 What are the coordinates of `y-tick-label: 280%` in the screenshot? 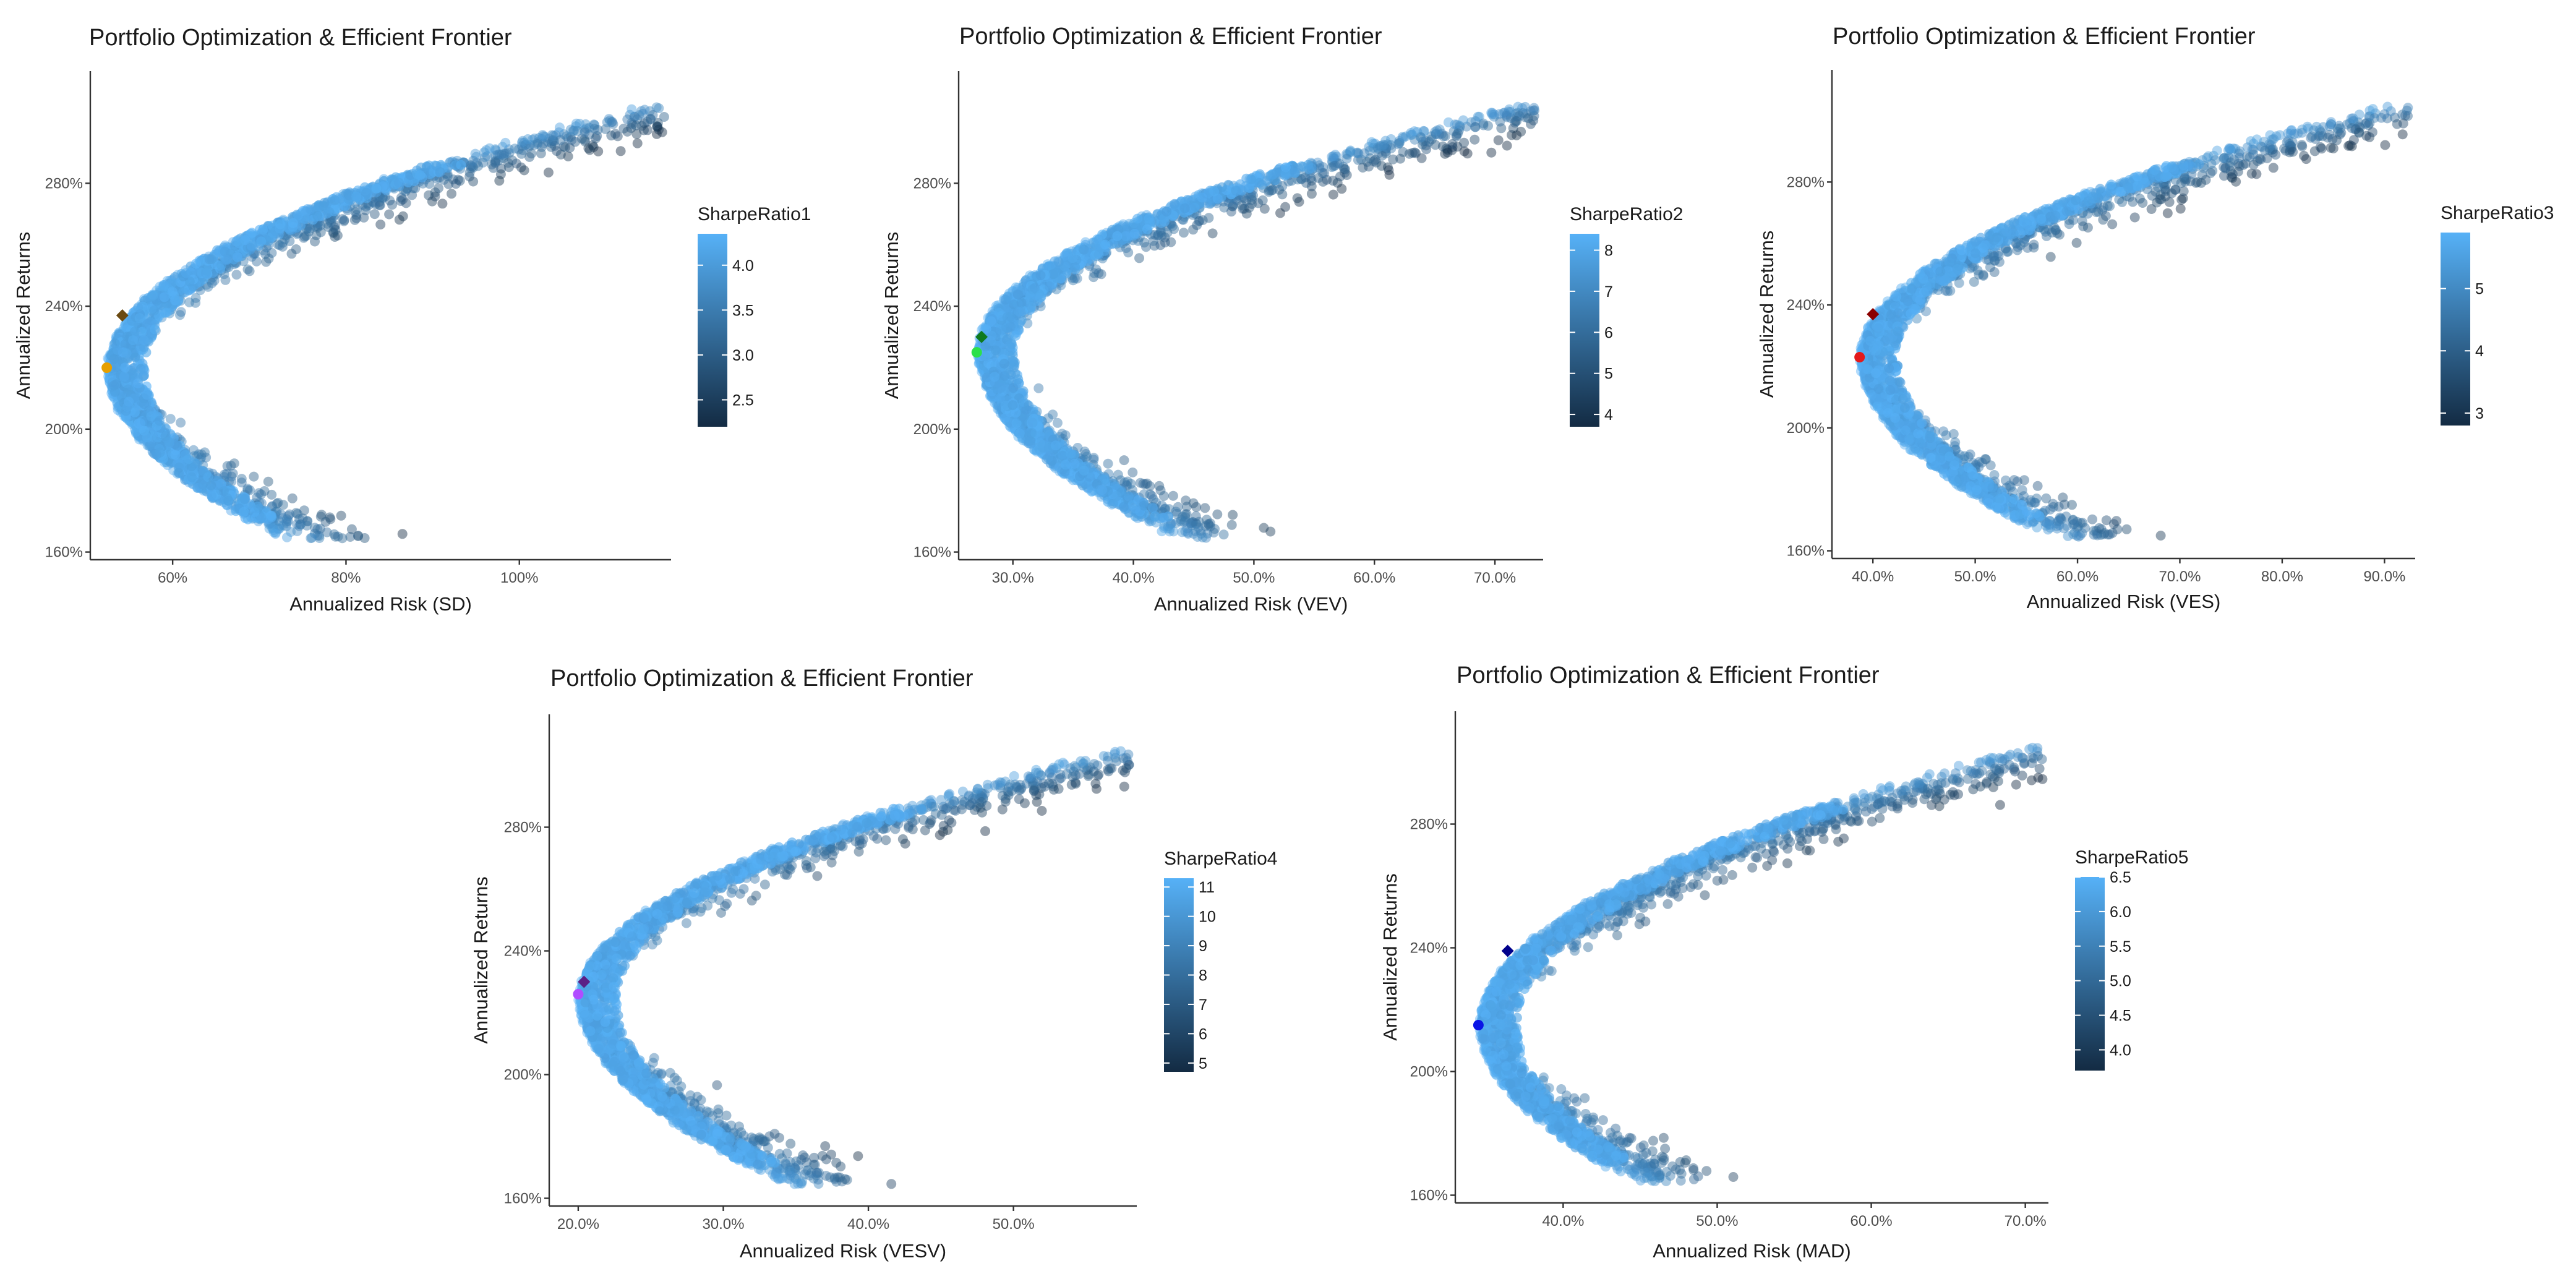 It's located at (933, 183).